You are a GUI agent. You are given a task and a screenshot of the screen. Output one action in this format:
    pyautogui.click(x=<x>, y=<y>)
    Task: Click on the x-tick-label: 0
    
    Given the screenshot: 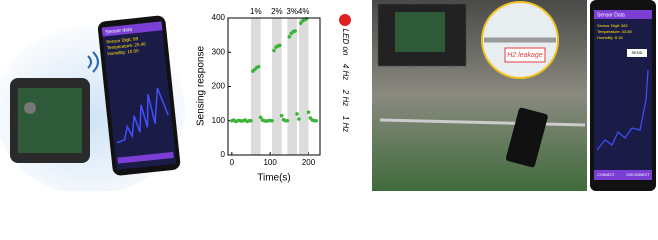 What is the action you would take?
    pyautogui.click(x=232, y=162)
    